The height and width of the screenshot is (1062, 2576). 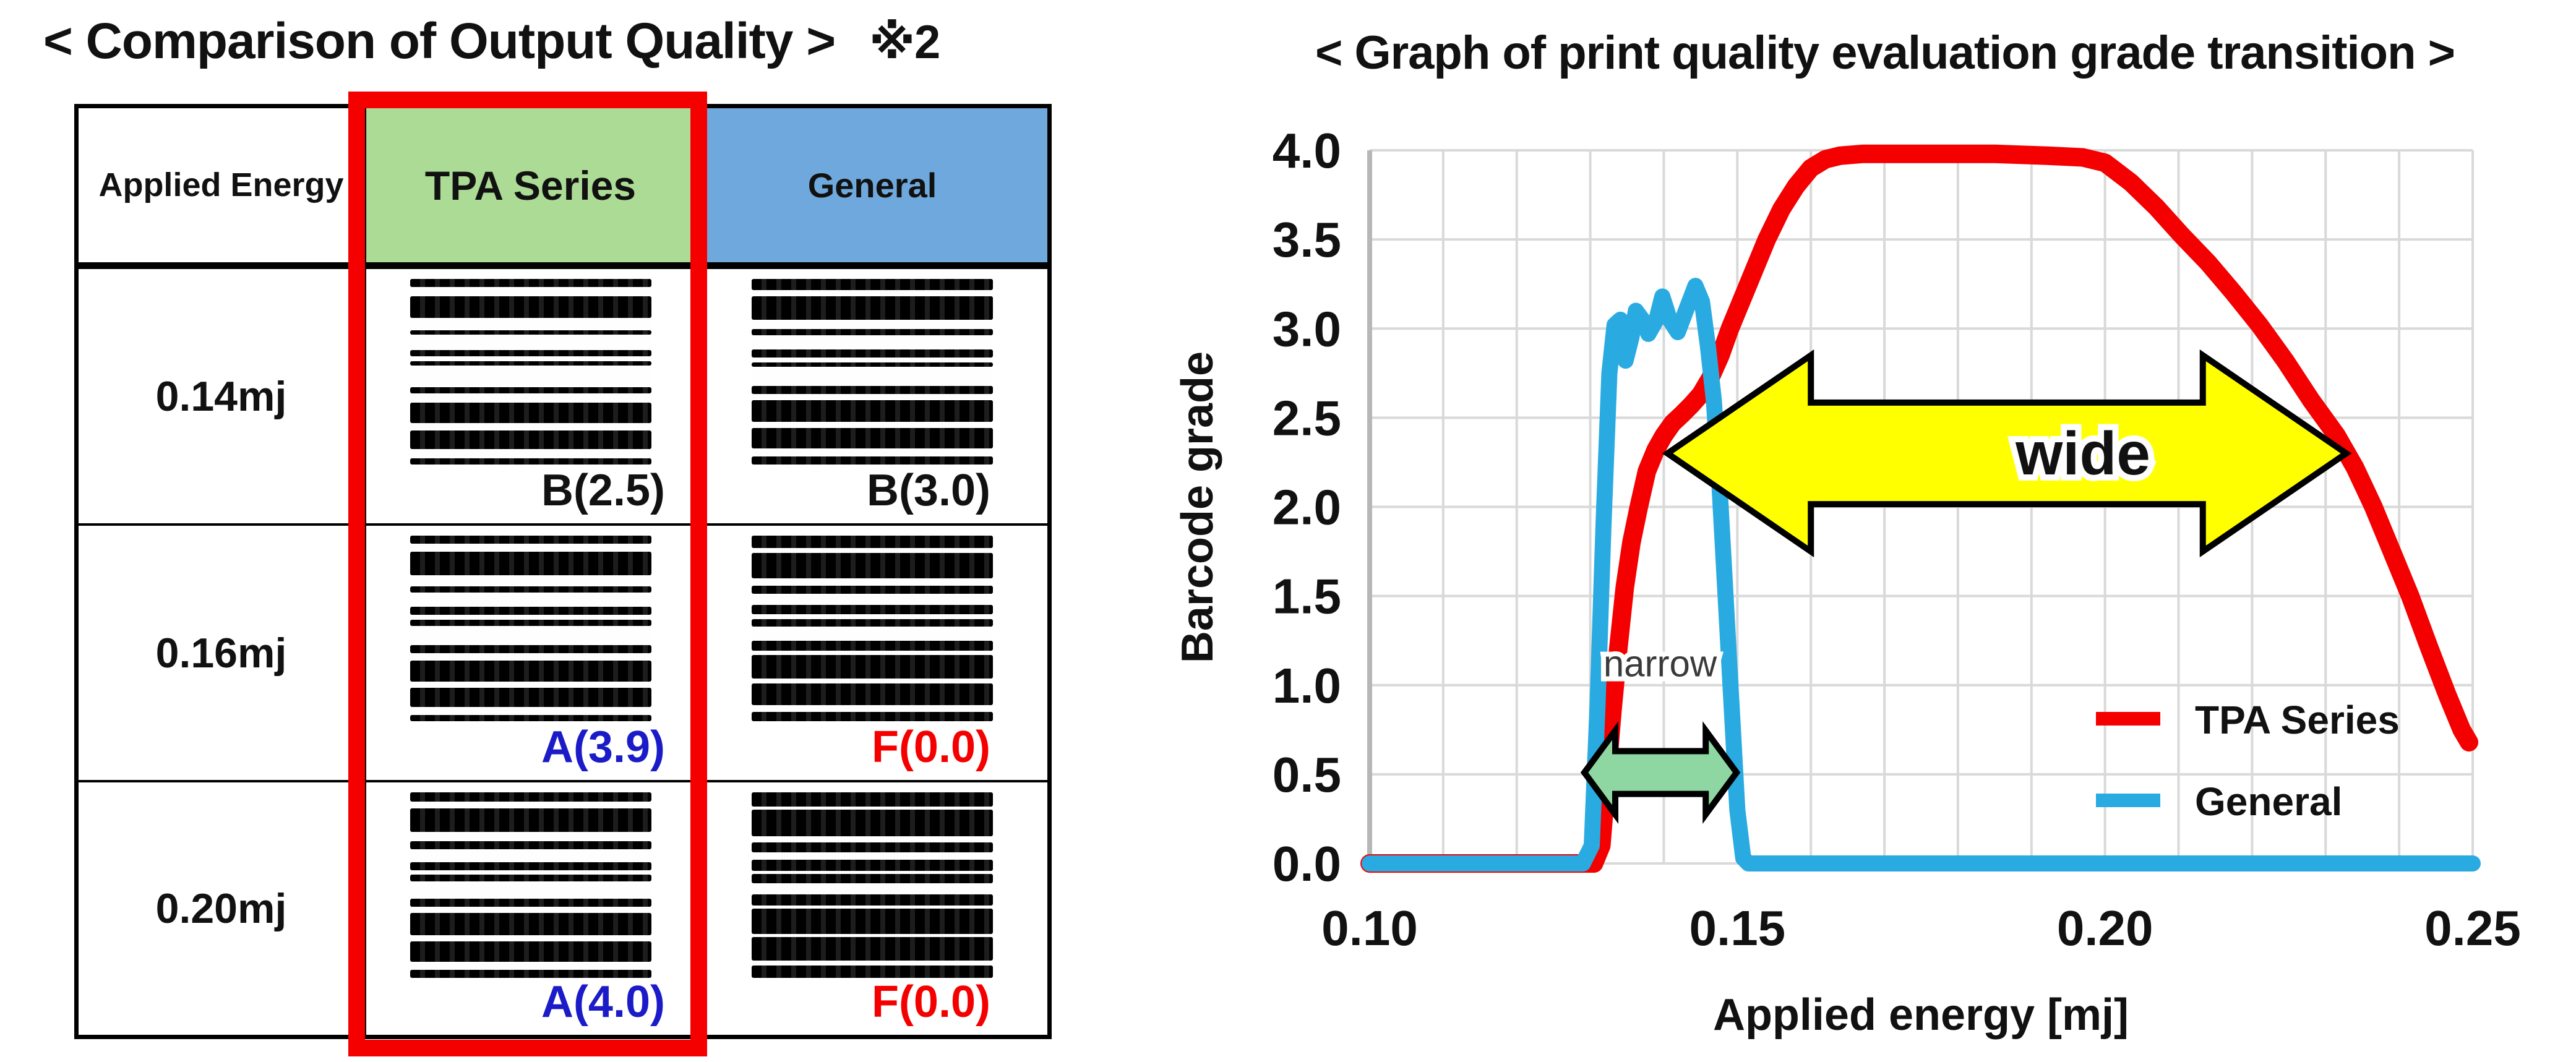 What do you see at coordinates (1307, 417) in the screenshot?
I see `y-tick-label: 2.5` at bounding box center [1307, 417].